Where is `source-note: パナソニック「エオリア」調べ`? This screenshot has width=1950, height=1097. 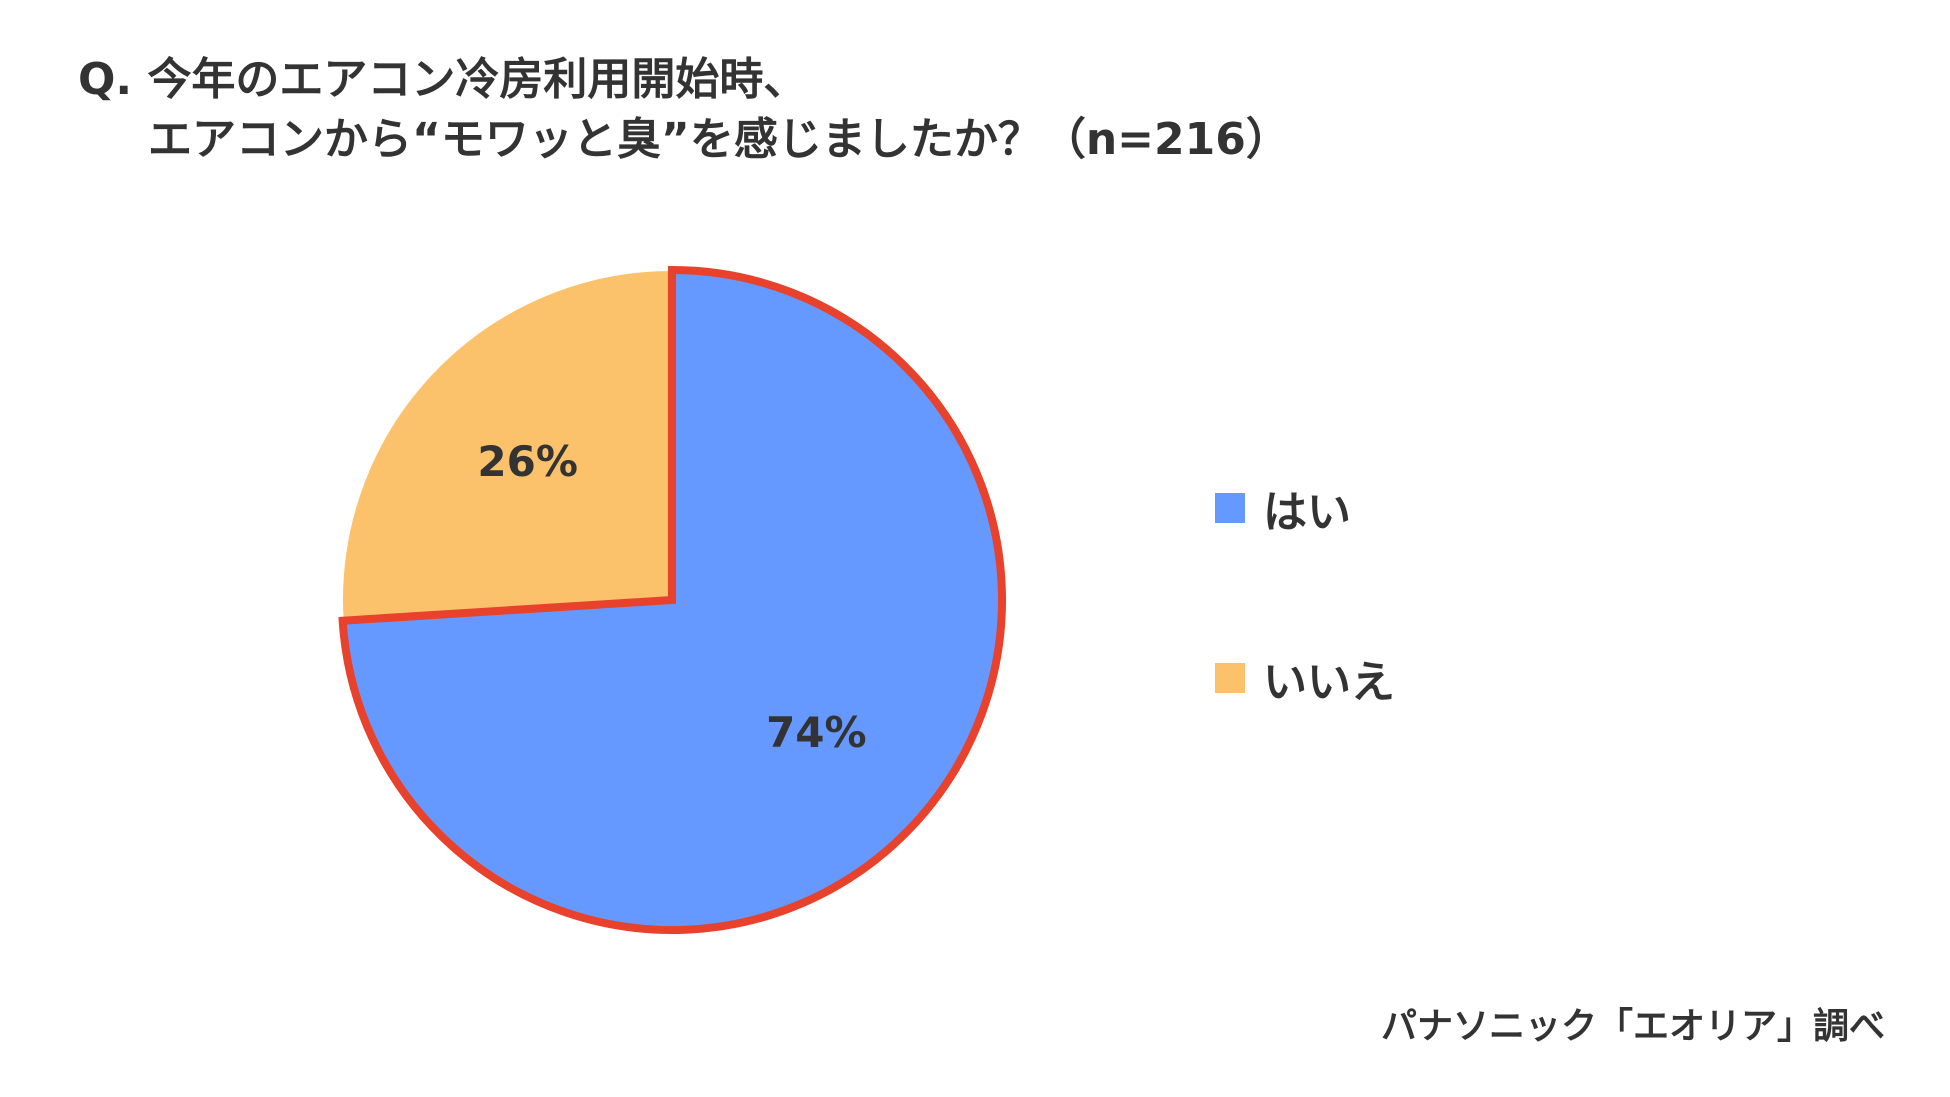 source-note: パナソニック「エオリア」調べ is located at coordinates (1632, 1026).